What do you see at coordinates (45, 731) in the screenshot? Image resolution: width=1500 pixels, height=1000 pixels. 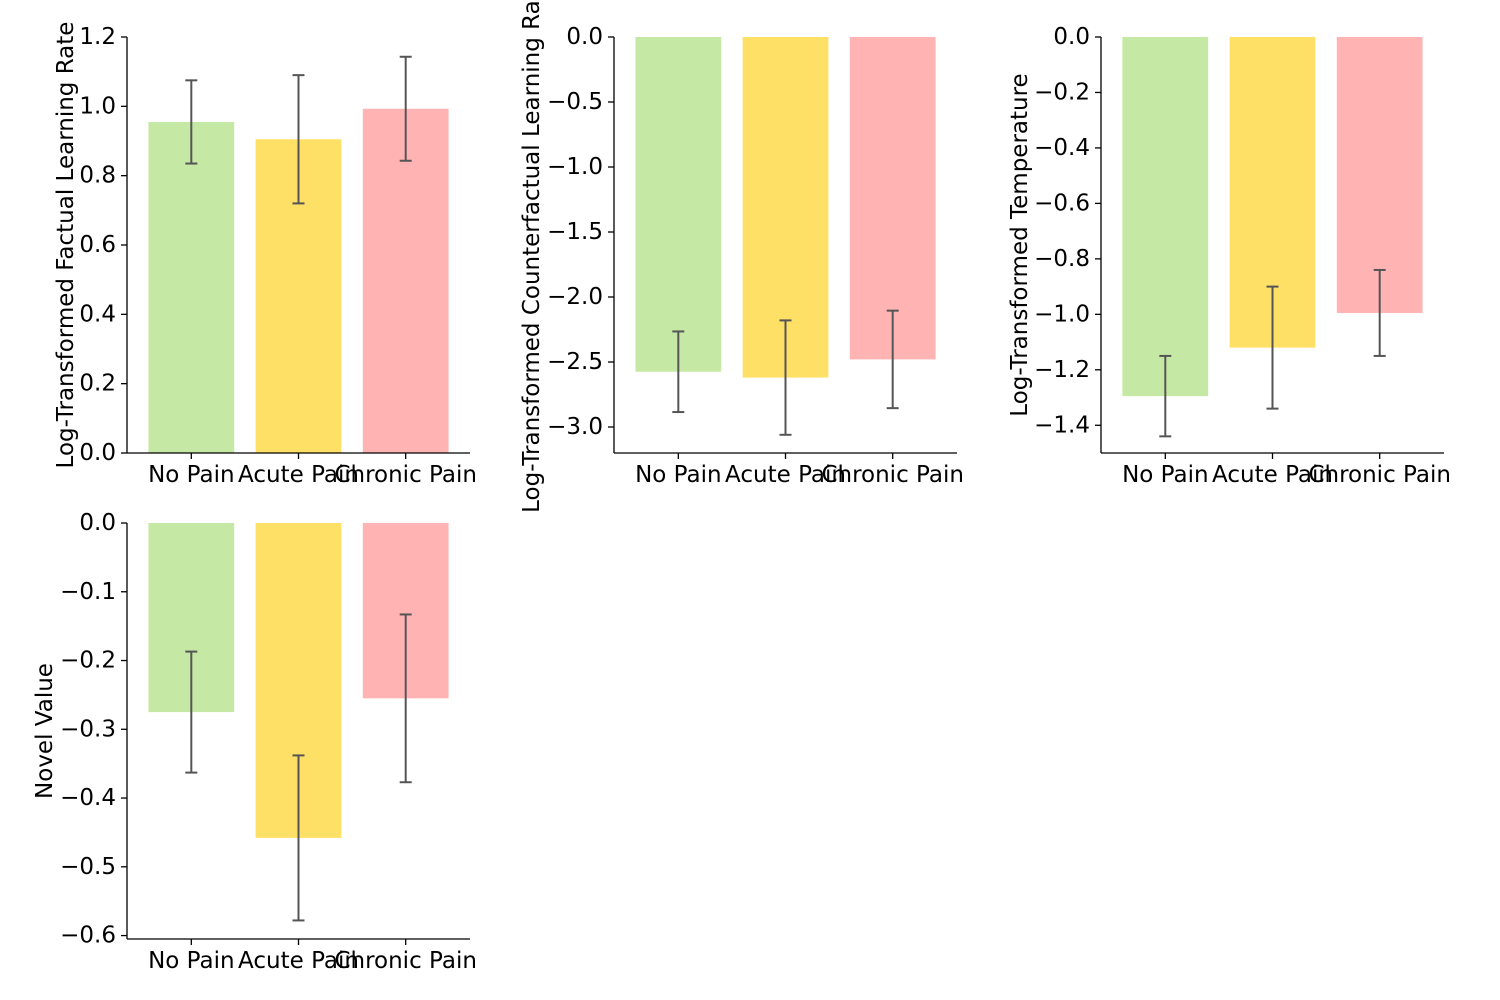 I see `y-axis-label: Novel Value` at bounding box center [45, 731].